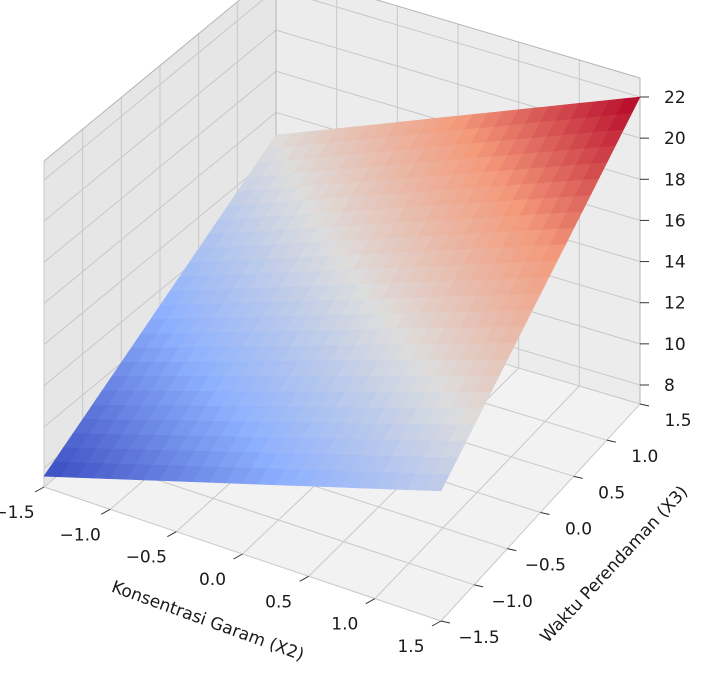  I want to click on z-tick-label: 20, so click(675, 139).